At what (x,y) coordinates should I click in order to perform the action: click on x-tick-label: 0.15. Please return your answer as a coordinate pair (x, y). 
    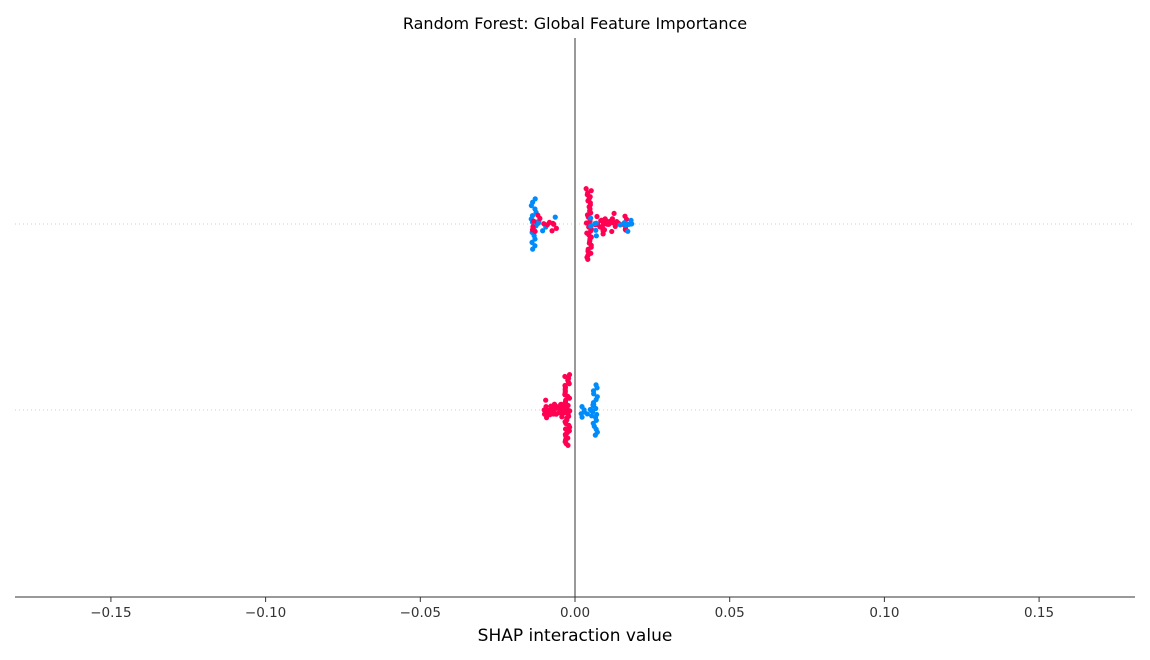
    Looking at the image, I should click on (1039, 613).